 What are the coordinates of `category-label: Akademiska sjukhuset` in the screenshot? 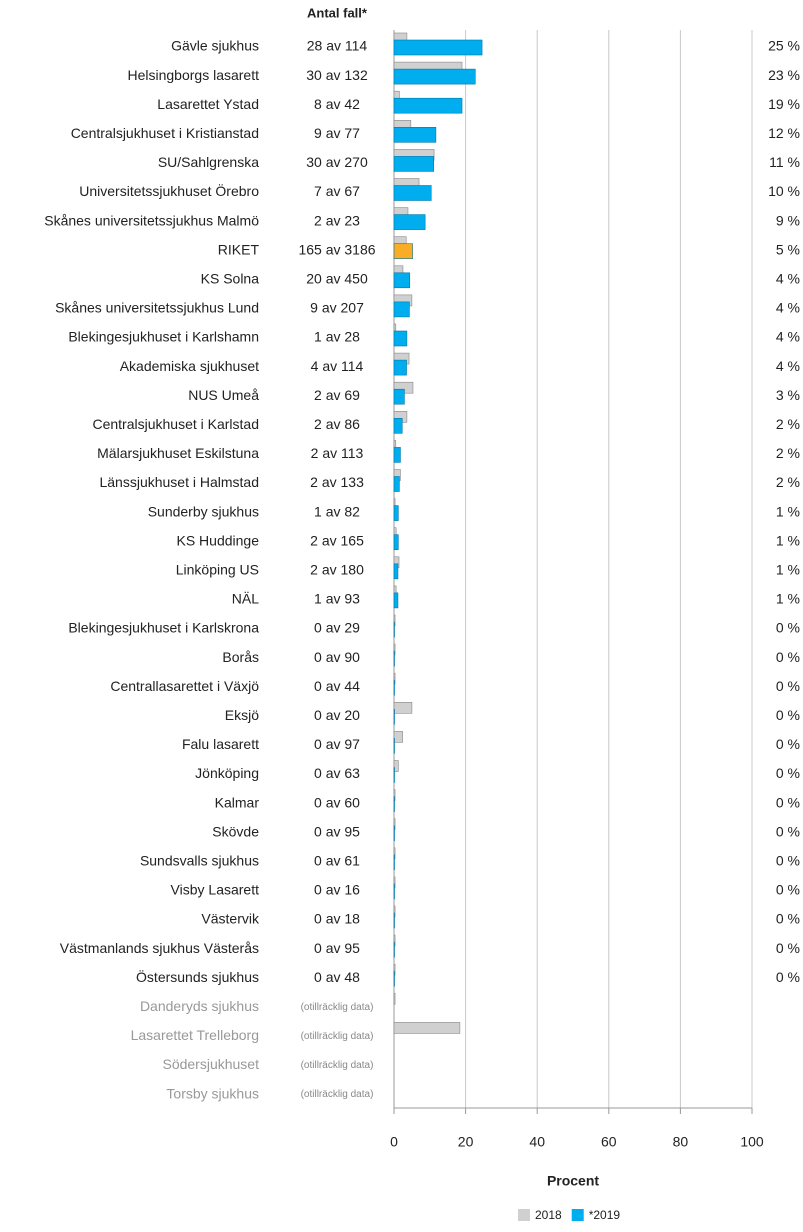 It's located at (189, 366).